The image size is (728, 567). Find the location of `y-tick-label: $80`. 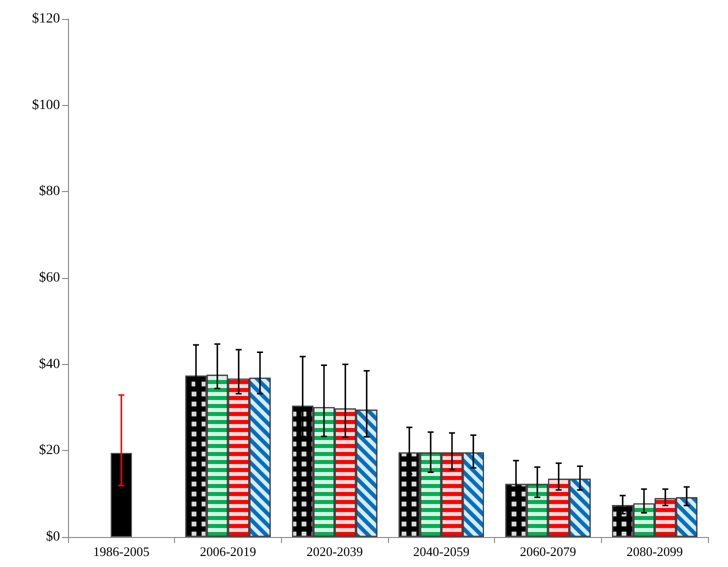

y-tick-label: $80 is located at coordinates (49, 192).